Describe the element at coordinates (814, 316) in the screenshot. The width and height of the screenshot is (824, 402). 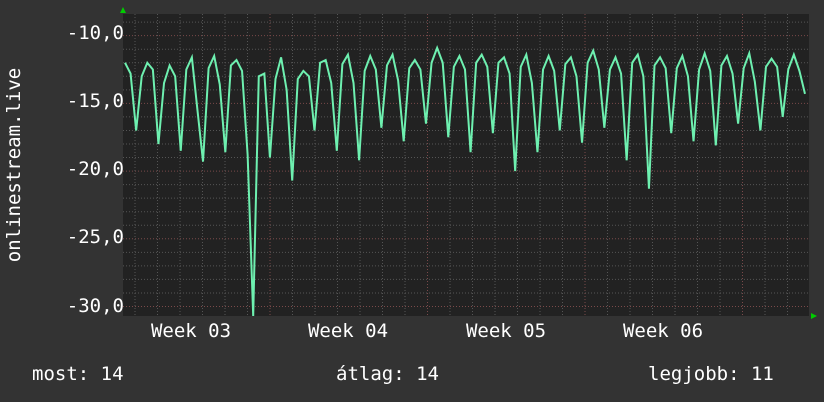
I see `x-axis-arrow-icon` at that location.